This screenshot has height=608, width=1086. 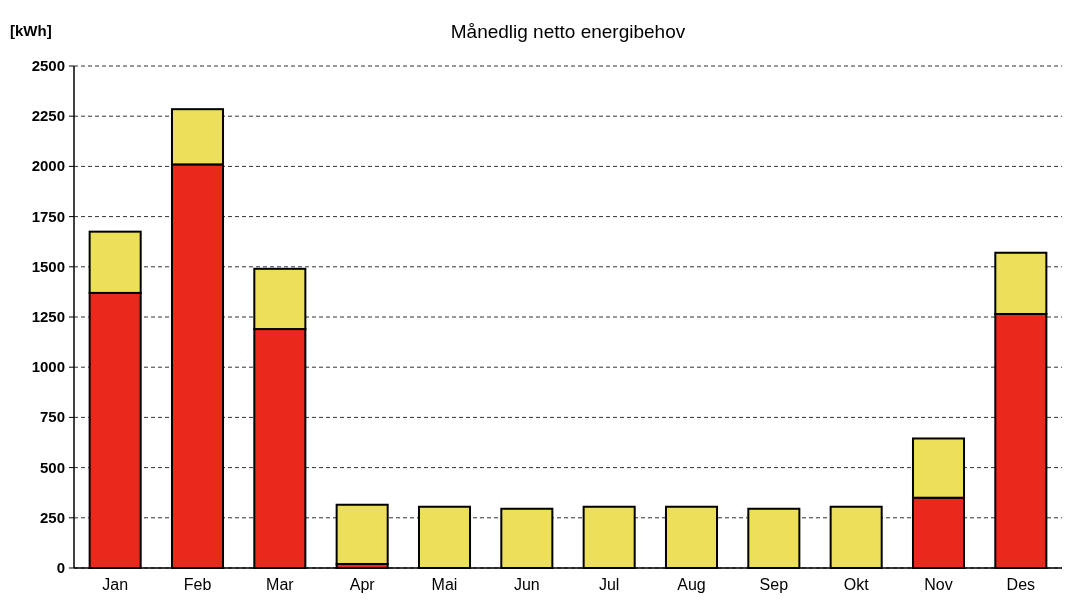 I want to click on x-tick-label: Jun, so click(x=526, y=584).